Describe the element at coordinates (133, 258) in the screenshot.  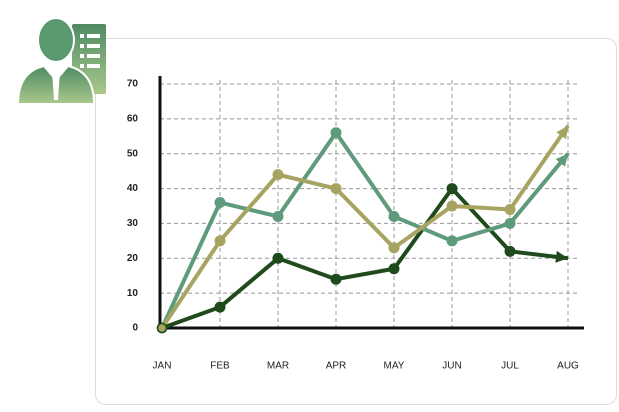
I see `y-tick-label: 20` at that location.